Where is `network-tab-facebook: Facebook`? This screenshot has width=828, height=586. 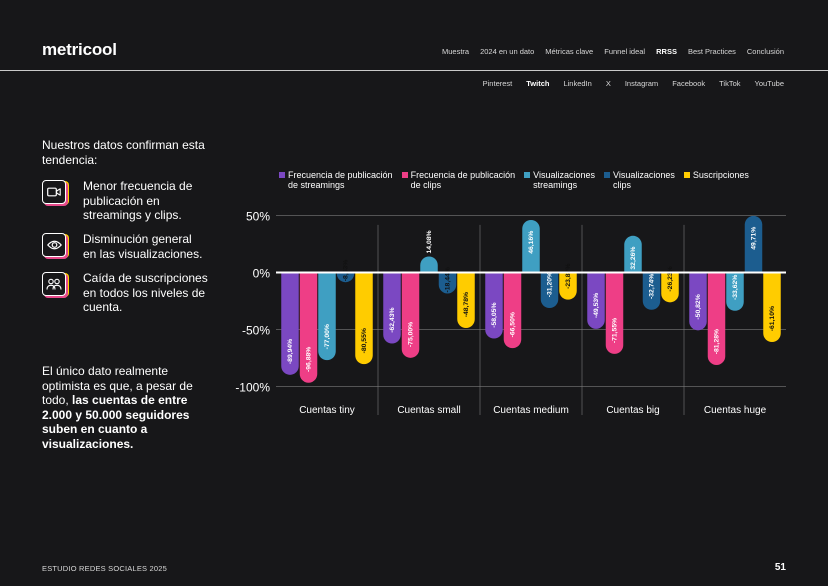 network-tab-facebook: Facebook is located at coordinates (689, 83).